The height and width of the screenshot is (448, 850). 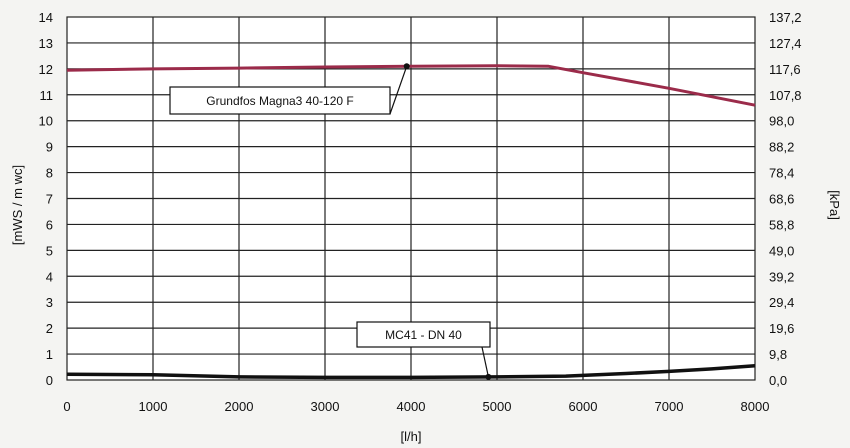 What do you see at coordinates (781, 173) in the screenshot?
I see `y2-tick-label: 78,4` at bounding box center [781, 173].